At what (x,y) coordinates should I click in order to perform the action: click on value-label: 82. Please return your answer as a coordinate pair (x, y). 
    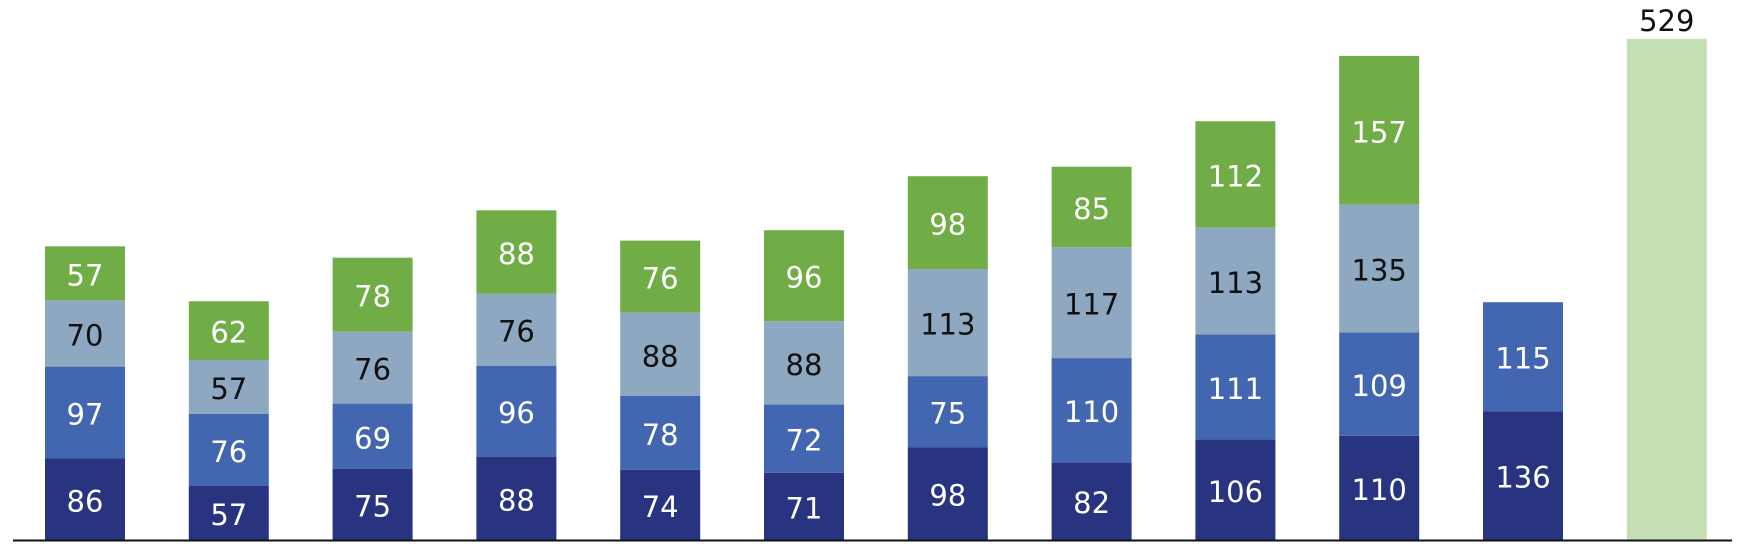
    Looking at the image, I should click on (1091, 503).